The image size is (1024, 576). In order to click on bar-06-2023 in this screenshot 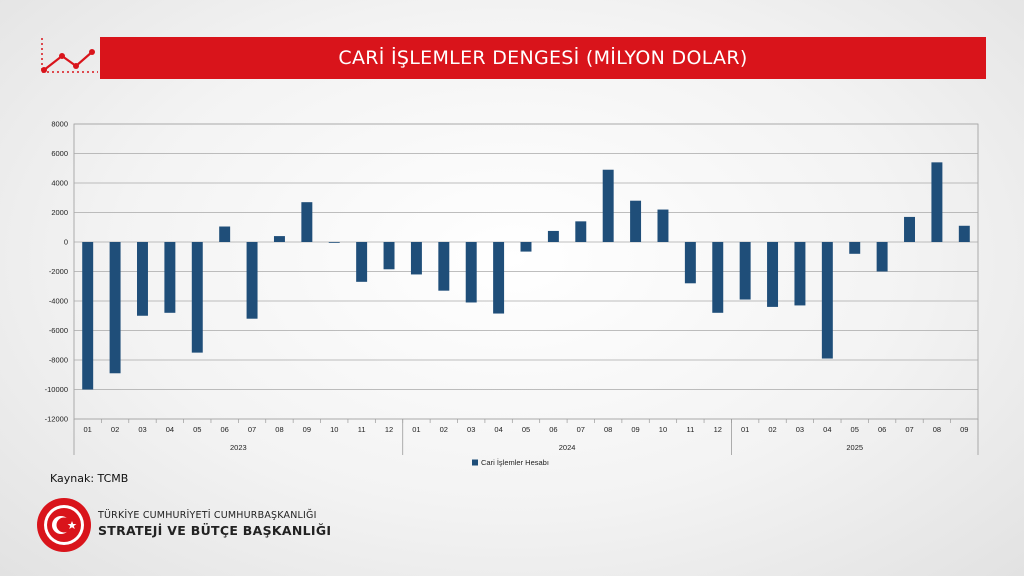, I will do `click(225, 234)`.